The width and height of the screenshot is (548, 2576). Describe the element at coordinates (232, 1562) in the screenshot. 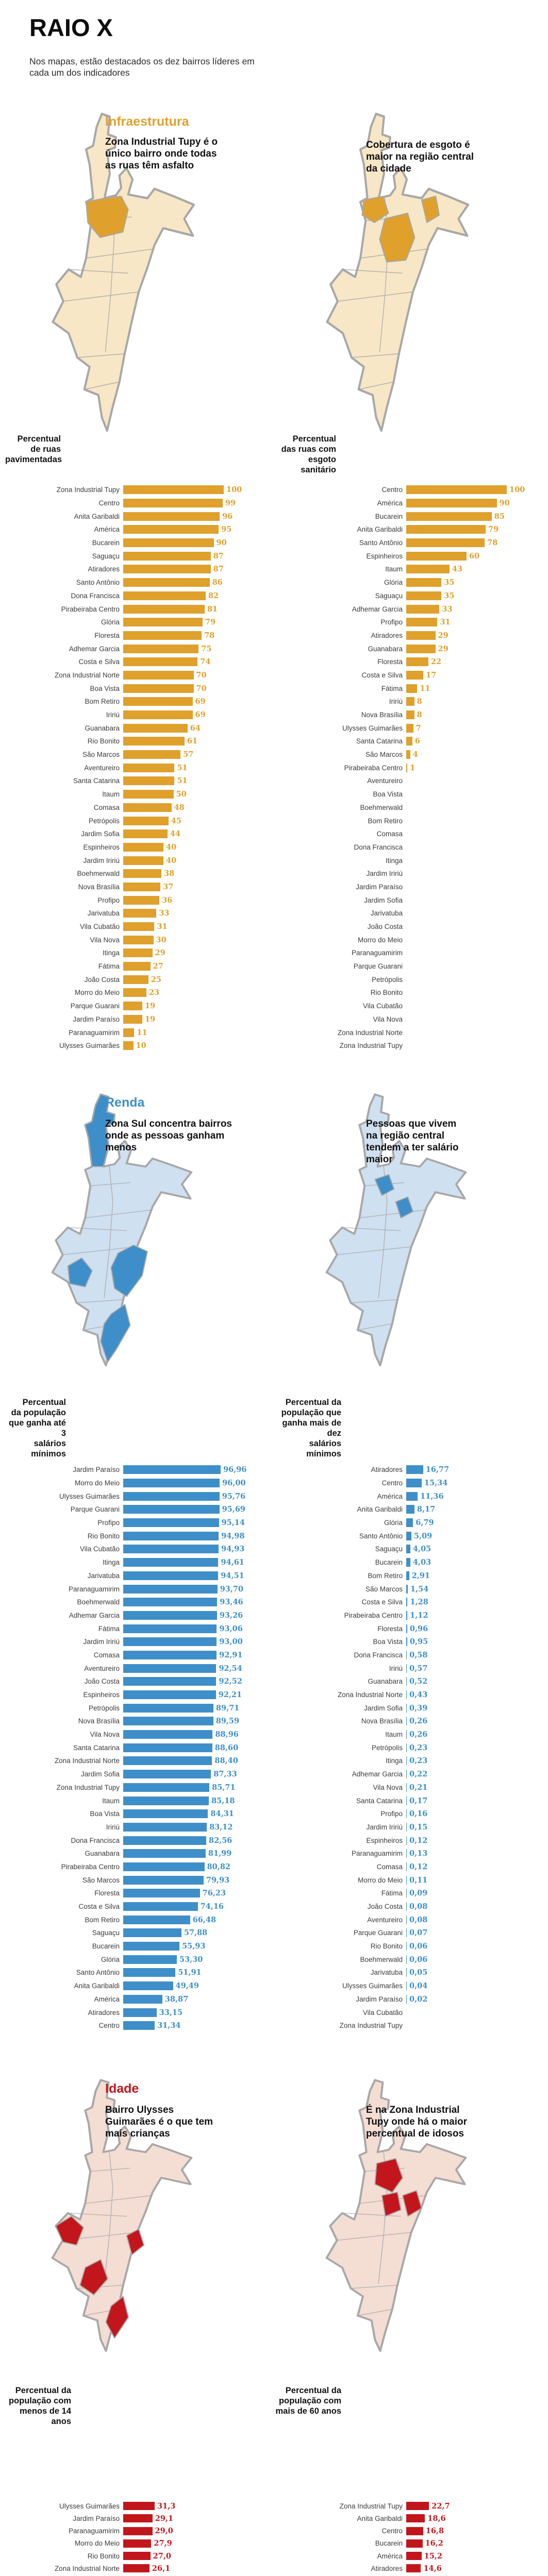

I see `bar-value: 94,61` at that location.